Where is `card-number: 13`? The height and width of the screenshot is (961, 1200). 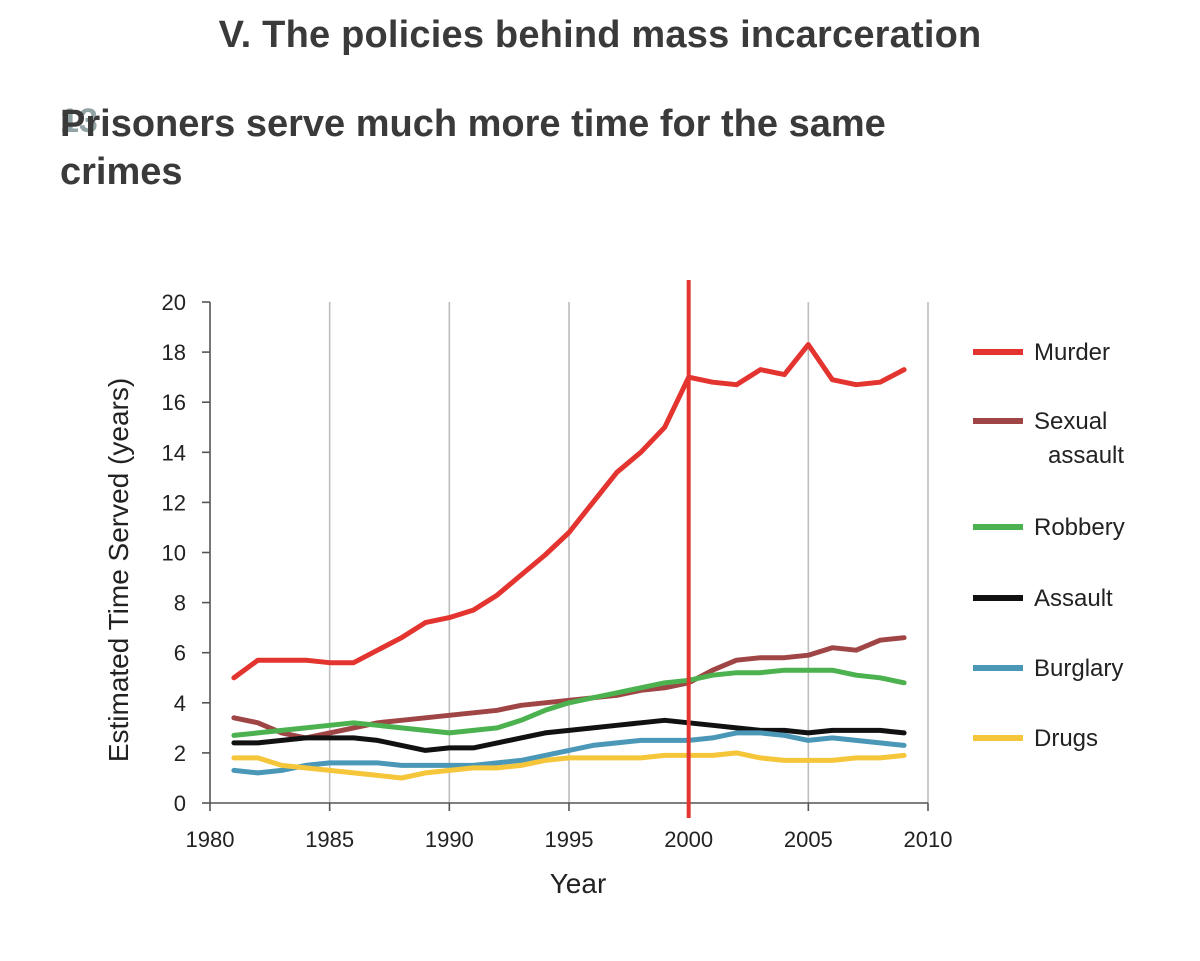
card-number: 13 is located at coordinates (79, 121).